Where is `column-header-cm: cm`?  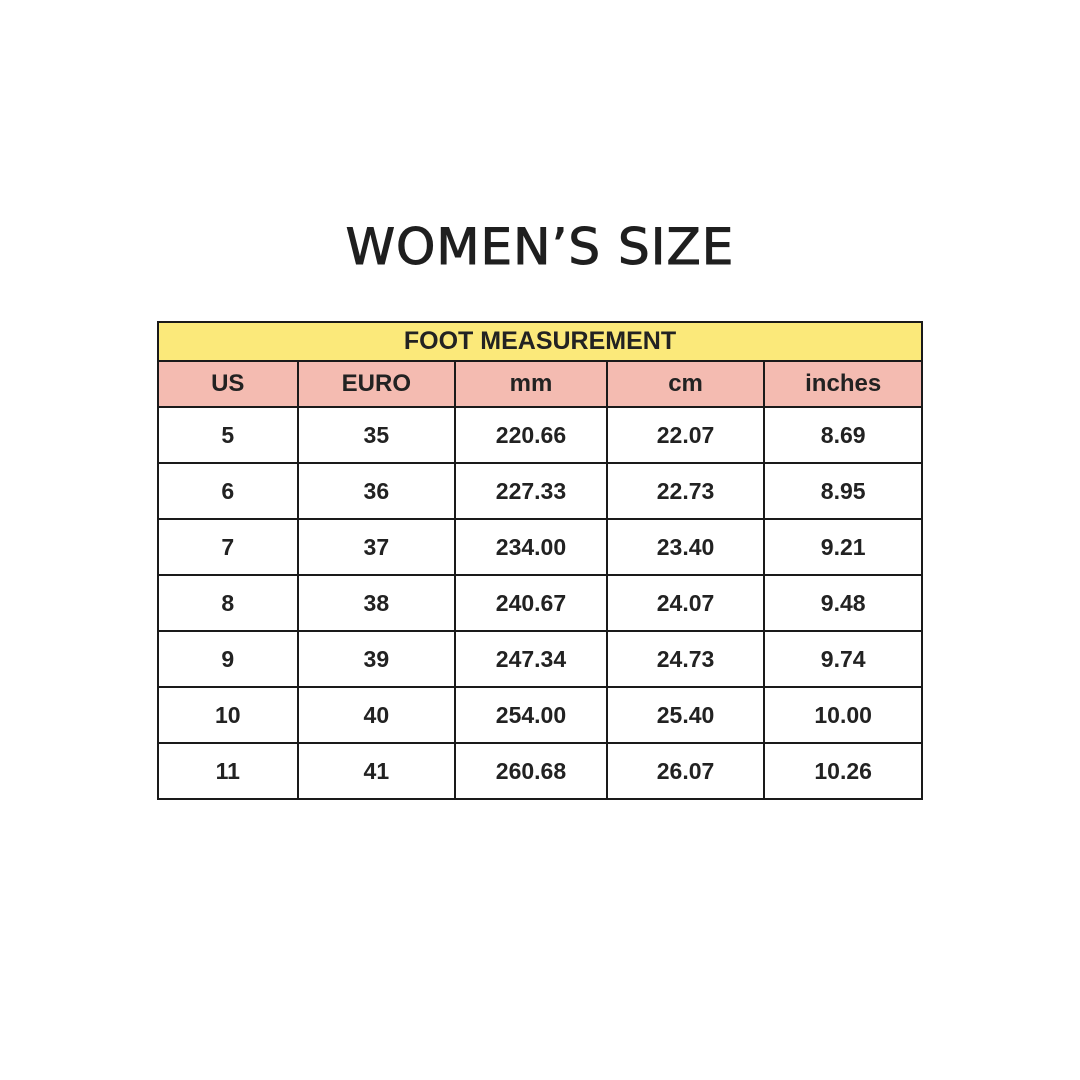
column-header-cm: cm is located at coordinates (685, 384).